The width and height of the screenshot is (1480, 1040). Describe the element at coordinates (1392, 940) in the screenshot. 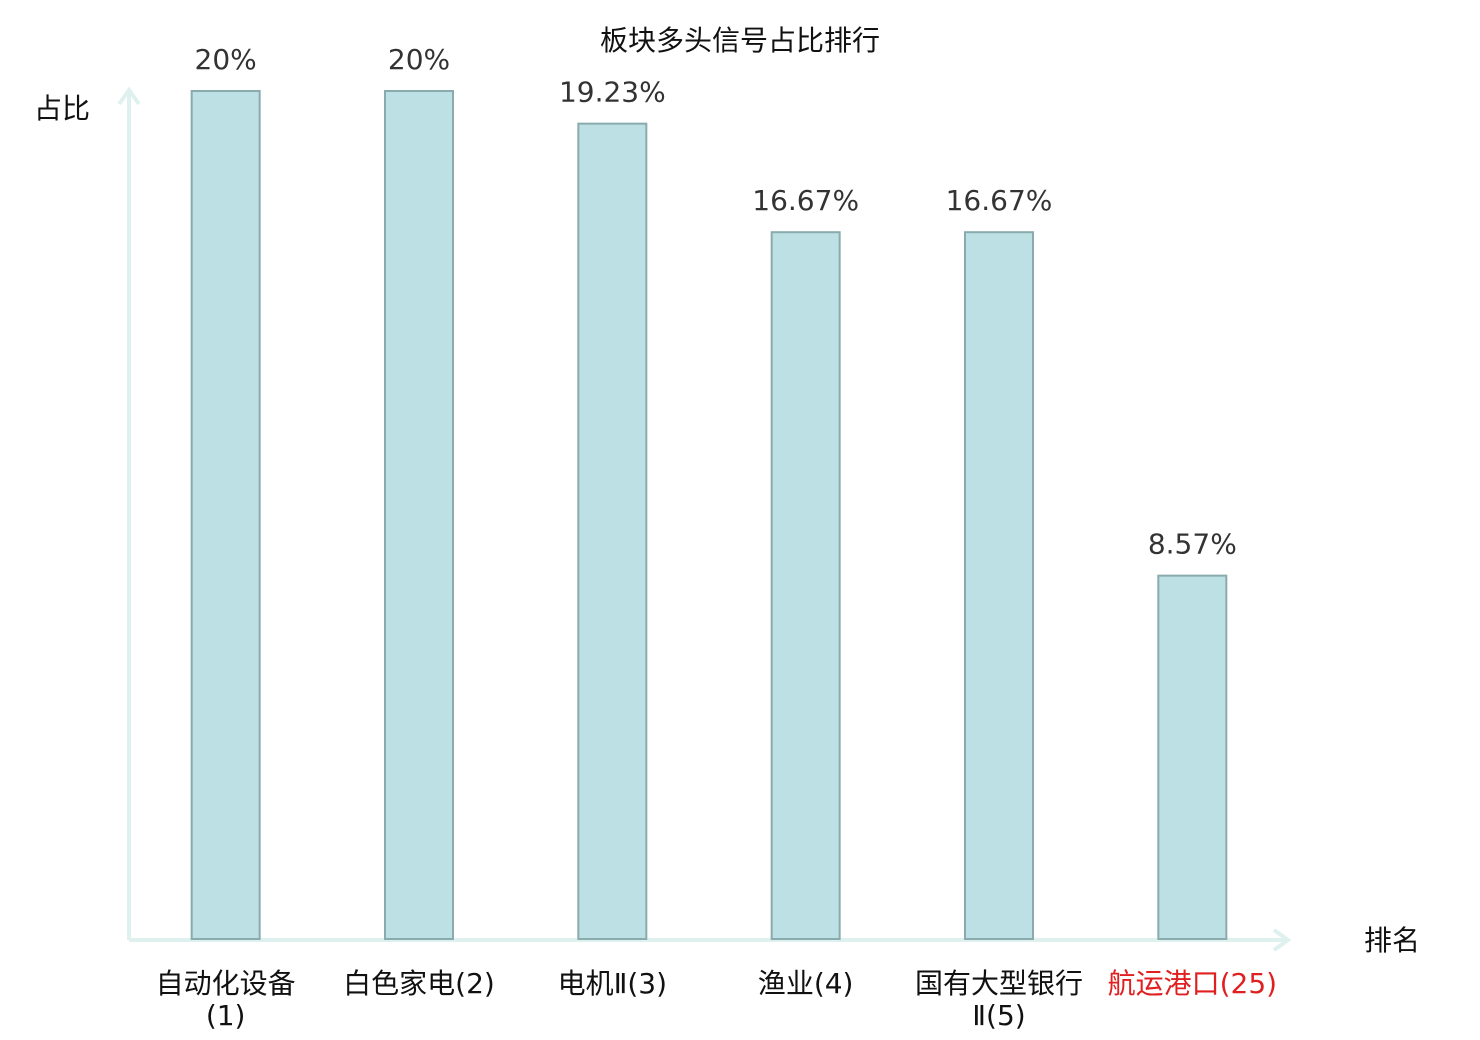

I see `x-axis-label: 排名` at that location.